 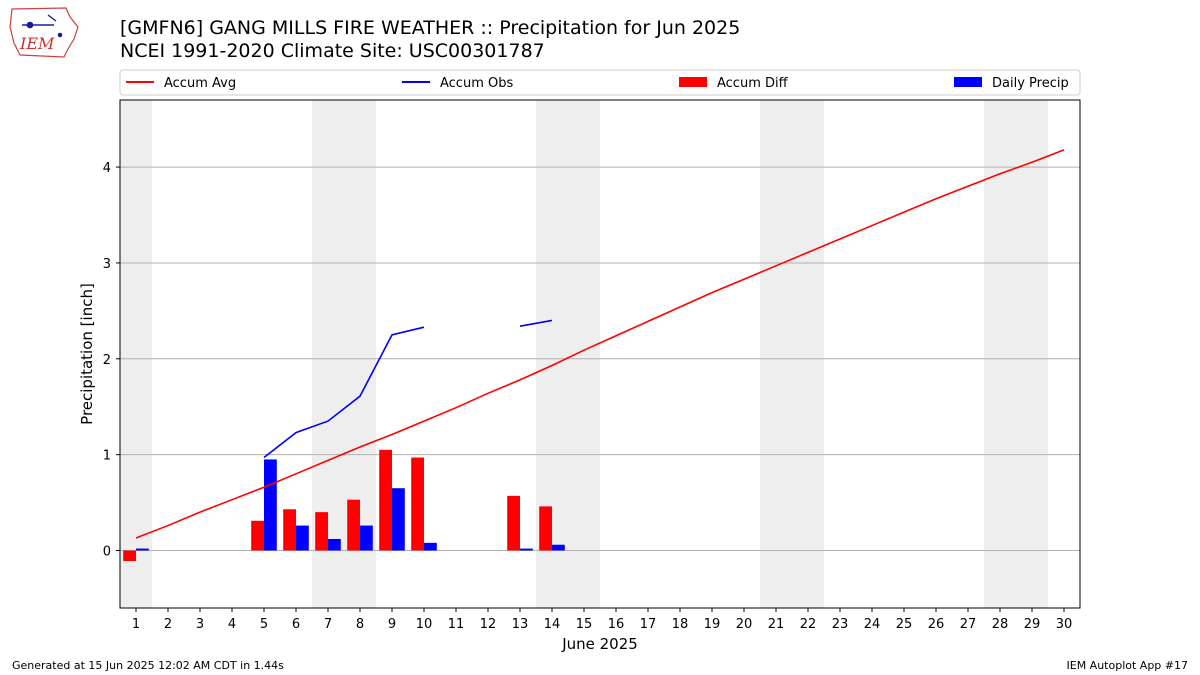 I want to click on x-tick-label: 29, so click(x=1032, y=624).